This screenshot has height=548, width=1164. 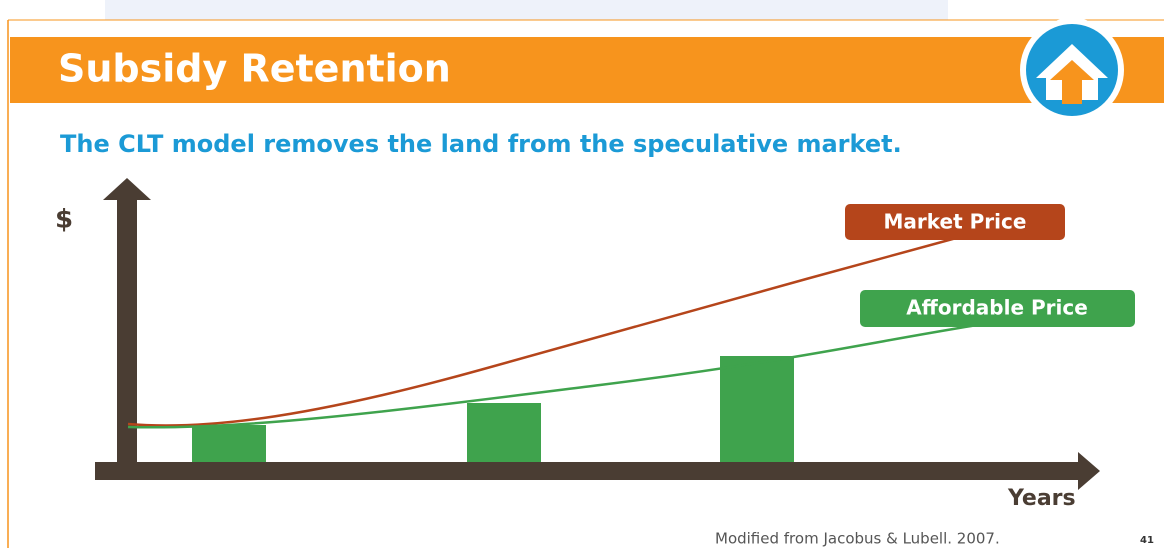 What do you see at coordinates (1147, 540) in the screenshot?
I see `page-number: 41` at bounding box center [1147, 540].